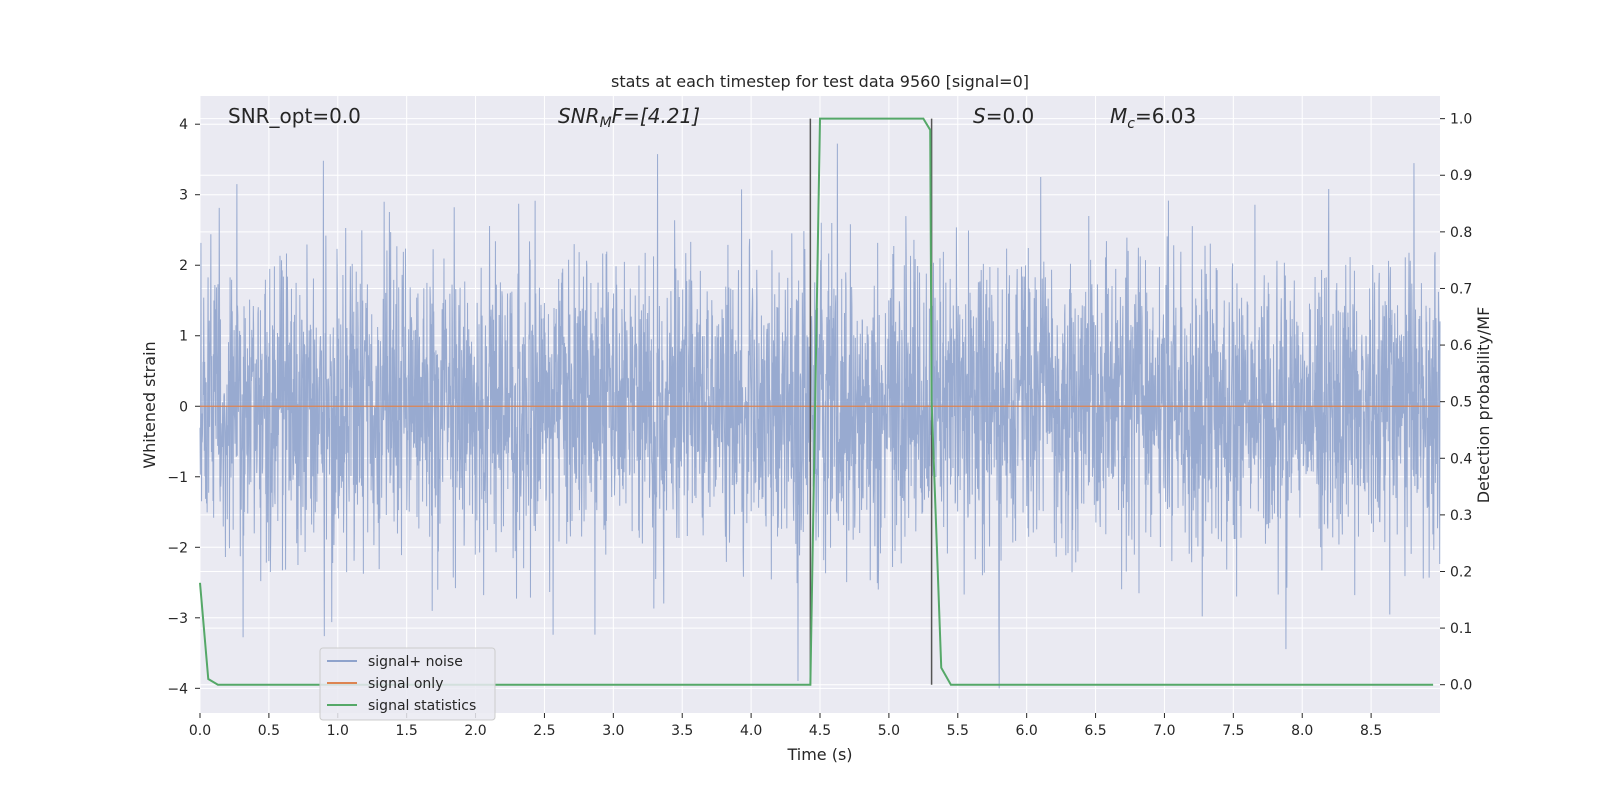 Image resolution: width=1600 pixels, height=800 pixels. I want to click on x-tick-label: 1.5, so click(407, 731).